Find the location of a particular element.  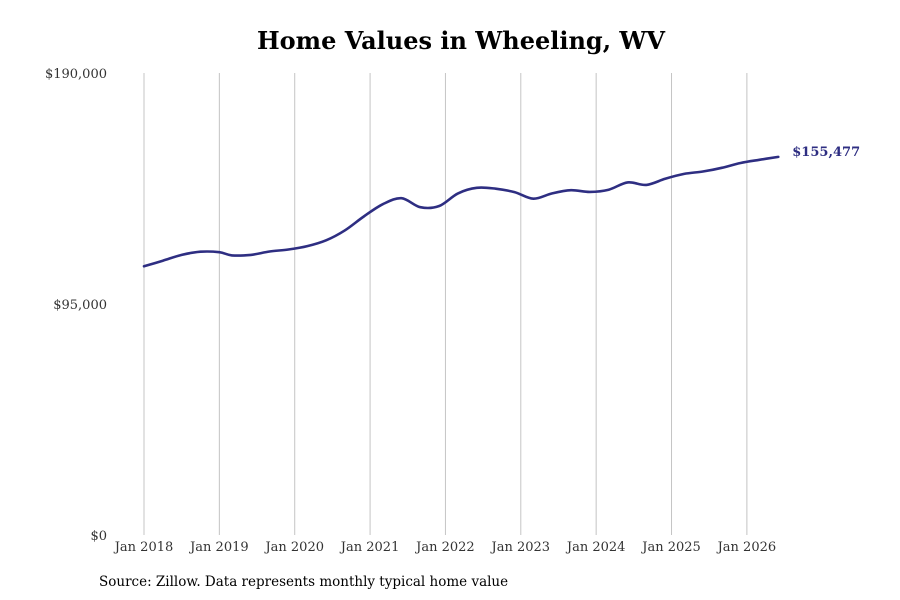

x-tick-label: Jan 2026 is located at coordinates (746, 547).